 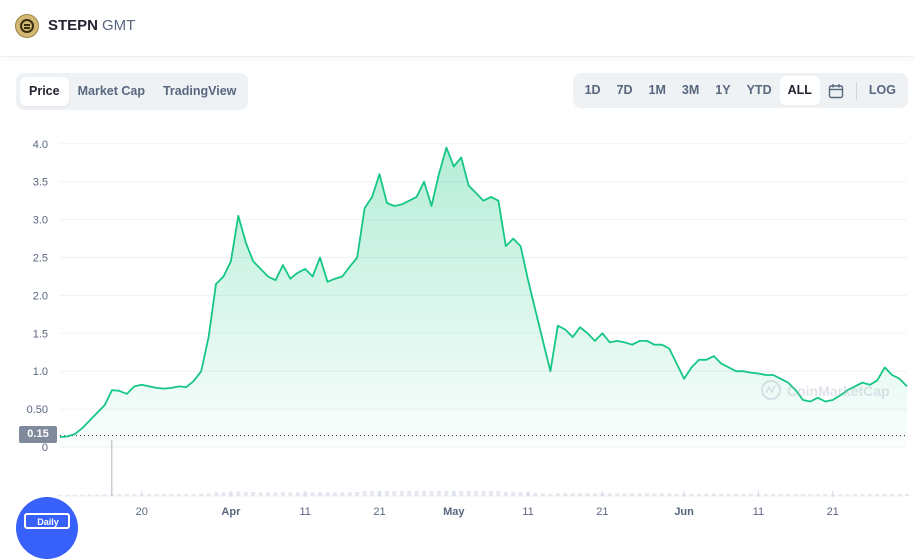 What do you see at coordinates (44, 91) in the screenshot?
I see `tab-price: Price` at bounding box center [44, 91].